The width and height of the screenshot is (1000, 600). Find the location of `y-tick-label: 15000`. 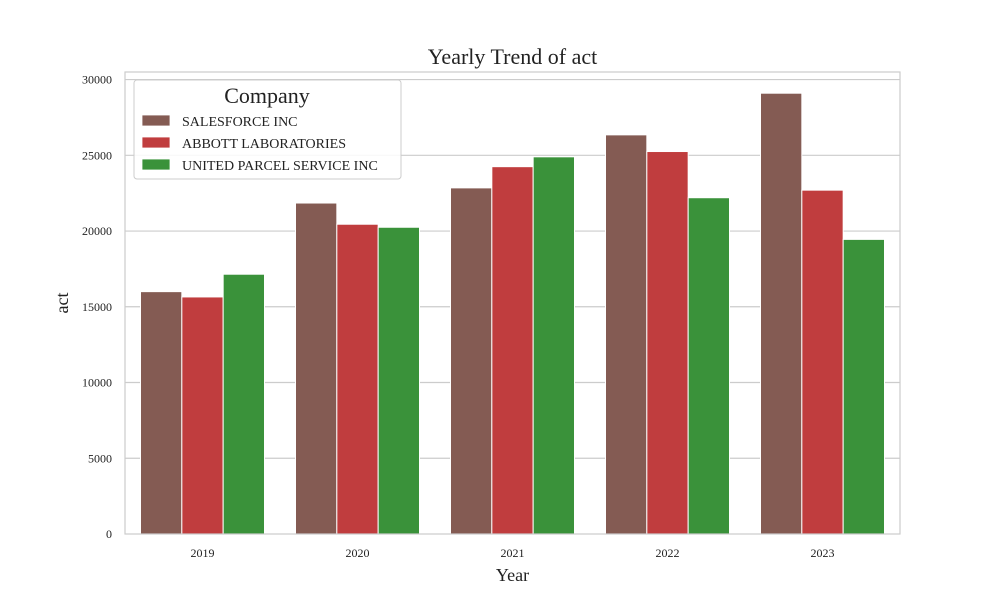

y-tick-label: 15000 is located at coordinates (97, 307).